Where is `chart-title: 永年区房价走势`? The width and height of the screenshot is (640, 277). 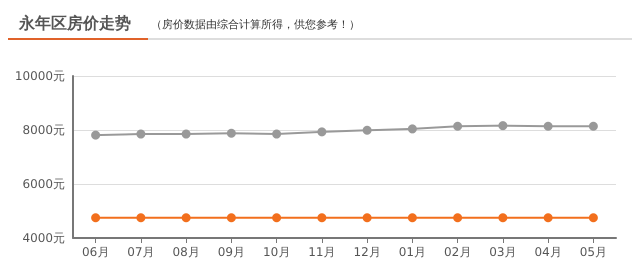
chart-title: 永年区房价走势 is located at coordinates (74, 23).